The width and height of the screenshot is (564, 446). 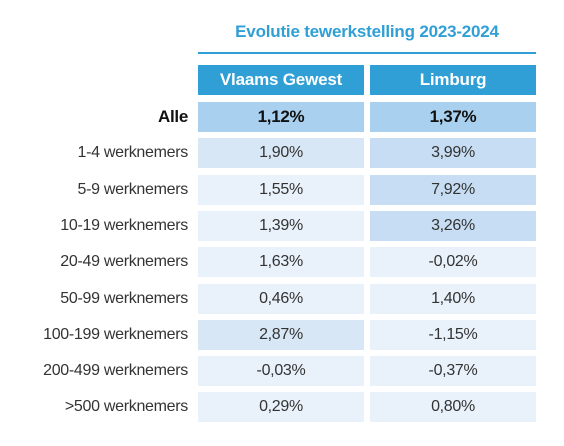 I want to click on row-label: 5-9 werknemers, so click(x=132, y=189).